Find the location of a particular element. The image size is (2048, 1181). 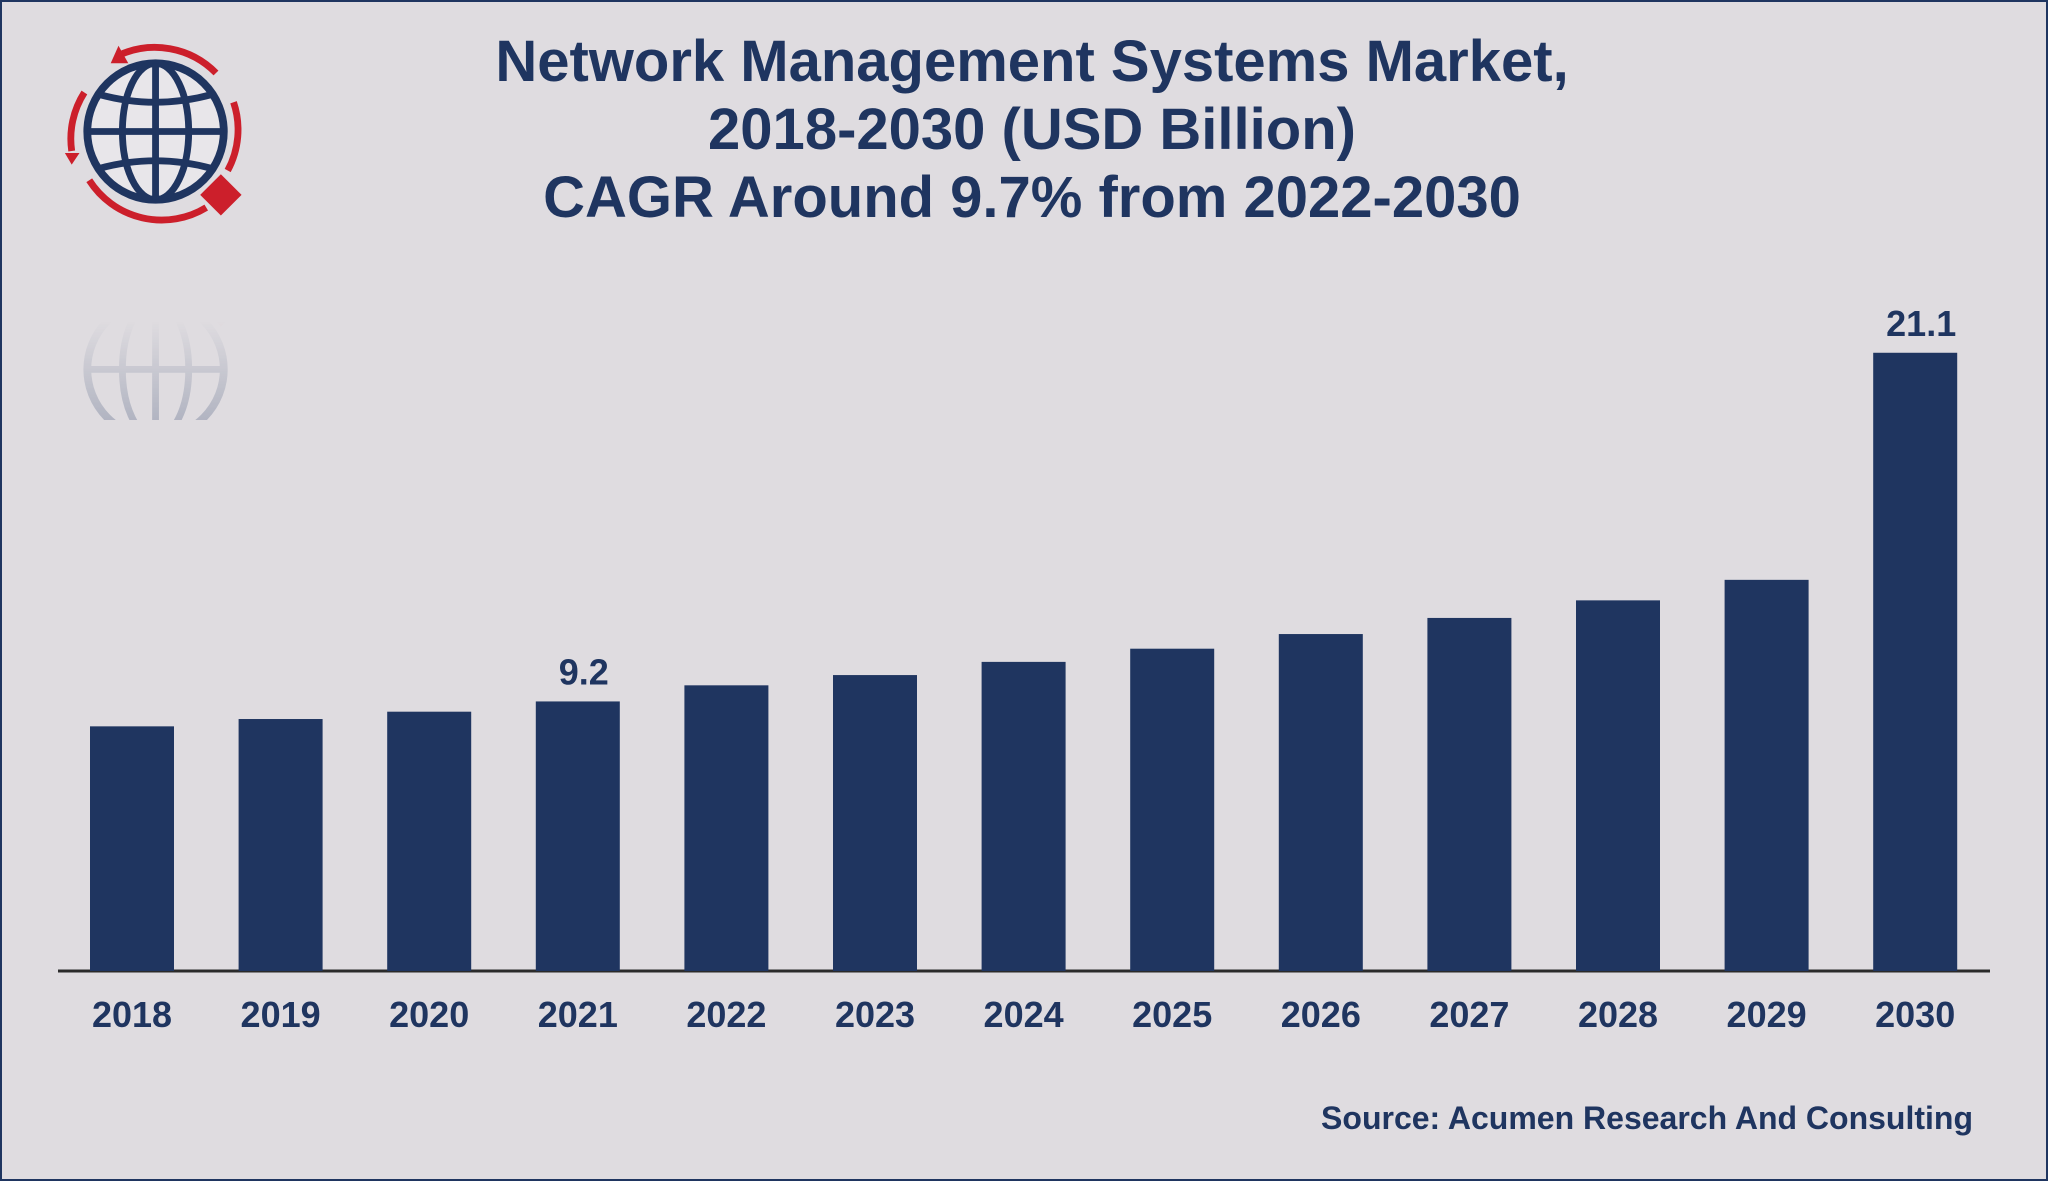

bar-2030 is located at coordinates (1915, 661).